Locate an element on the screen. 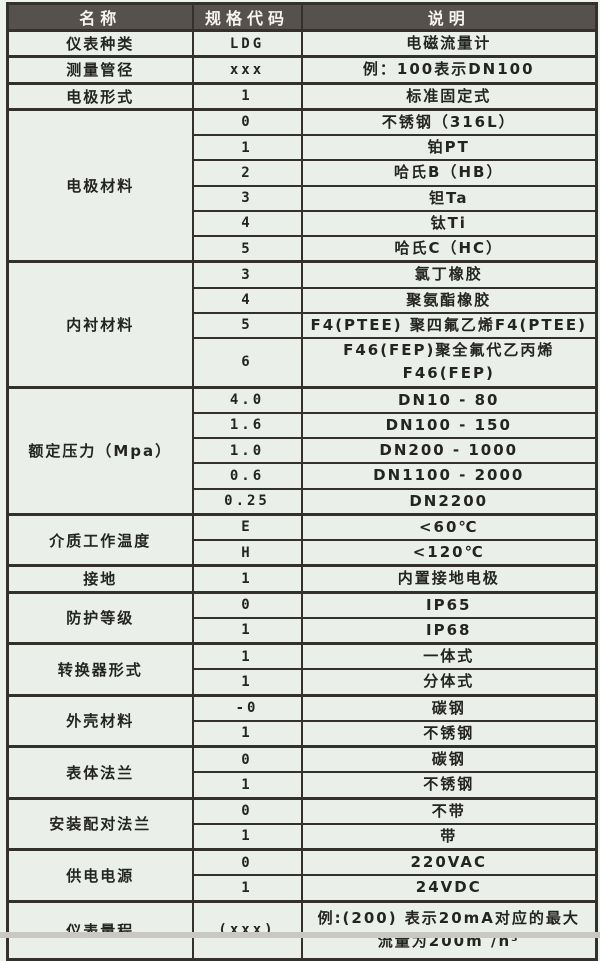 This screenshot has height=961, width=600. table-row: 内衬材料 3 氯丁橡胶 is located at coordinates (302, 324).